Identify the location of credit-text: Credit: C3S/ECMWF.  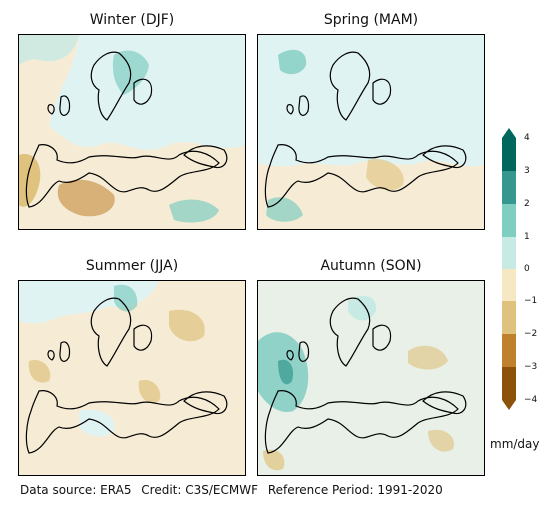
(199, 490).